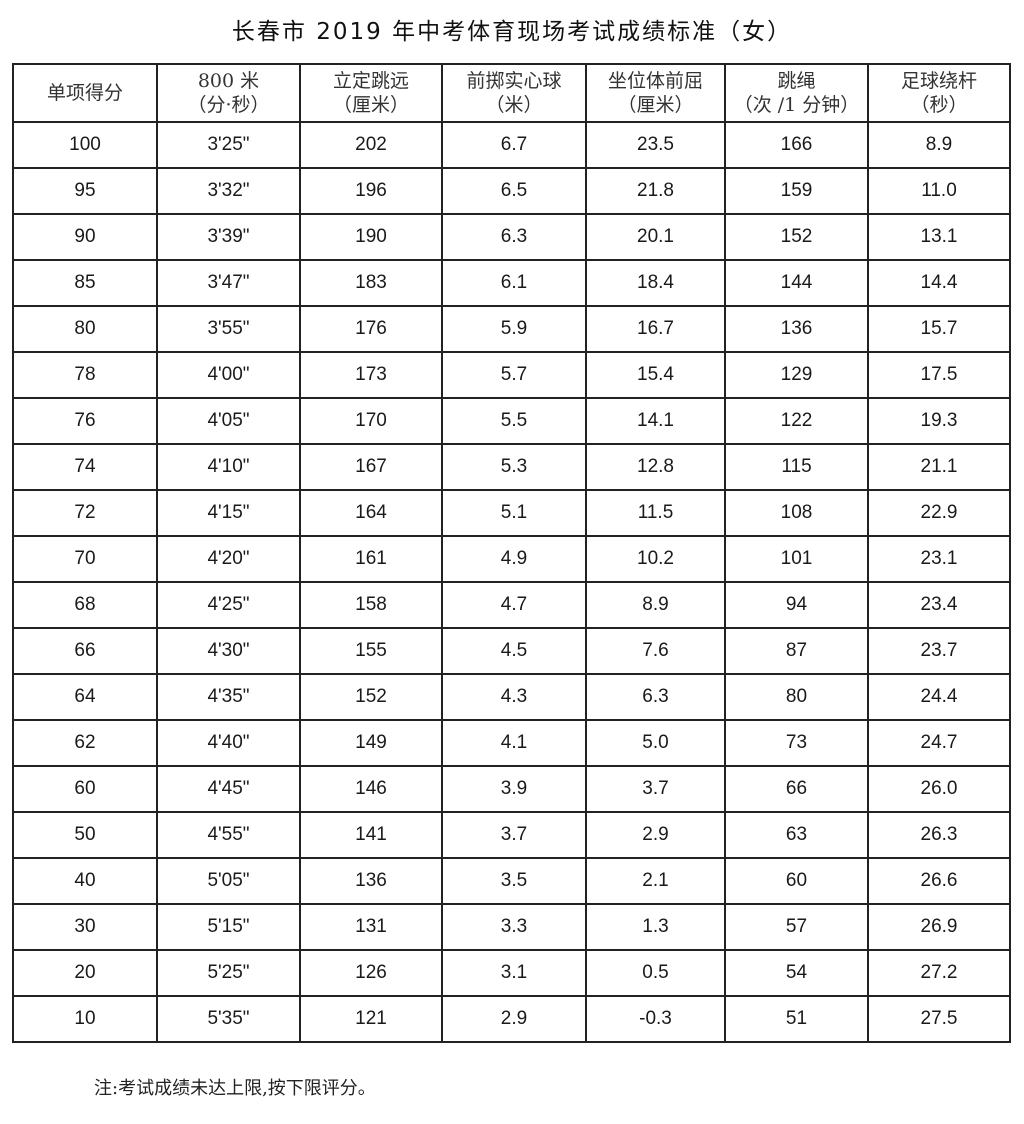 Image resolution: width=1024 pixels, height=1124 pixels. Describe the element at coordinates (514, 743) in the screenshot. I see `cell-ball-throw: 4.1` at that location.